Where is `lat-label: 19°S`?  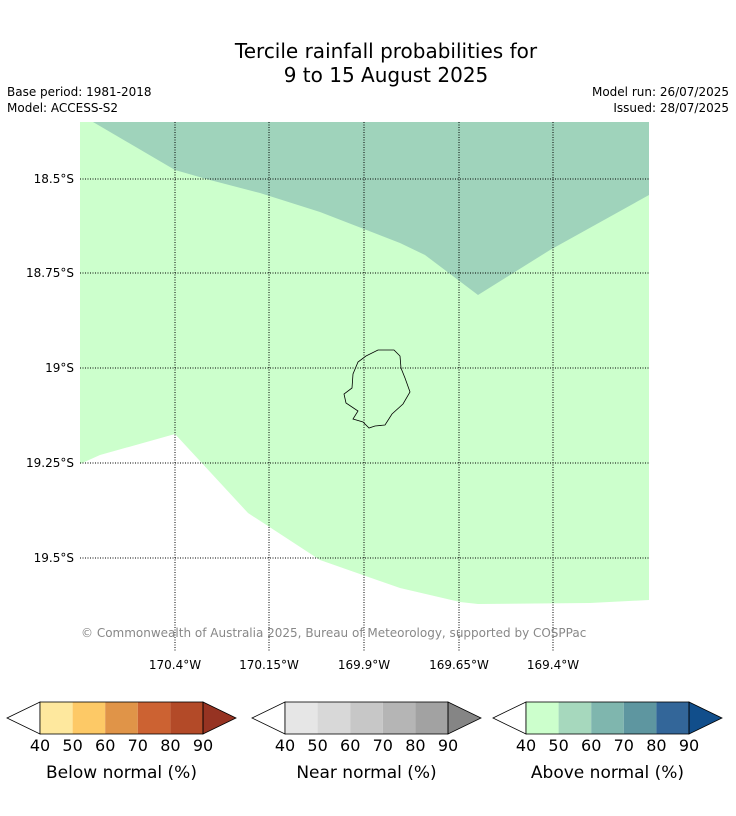
lat-label: 19°S is located at coordinates (59, 368).